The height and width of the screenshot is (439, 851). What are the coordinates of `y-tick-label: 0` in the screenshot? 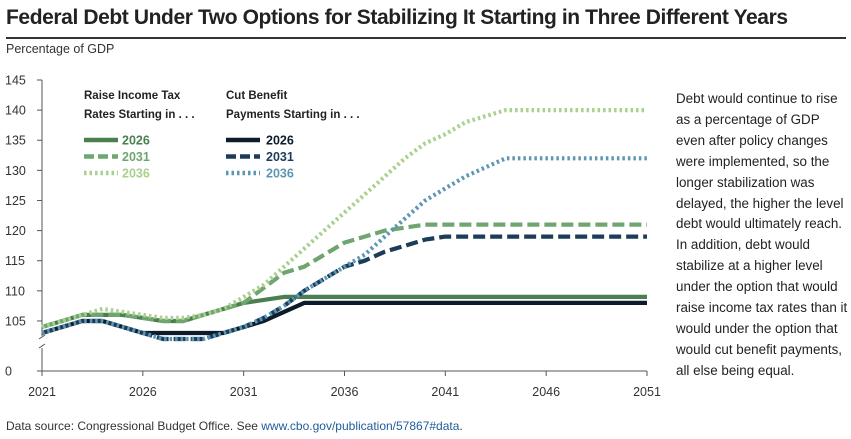 It's located at (8, 372).